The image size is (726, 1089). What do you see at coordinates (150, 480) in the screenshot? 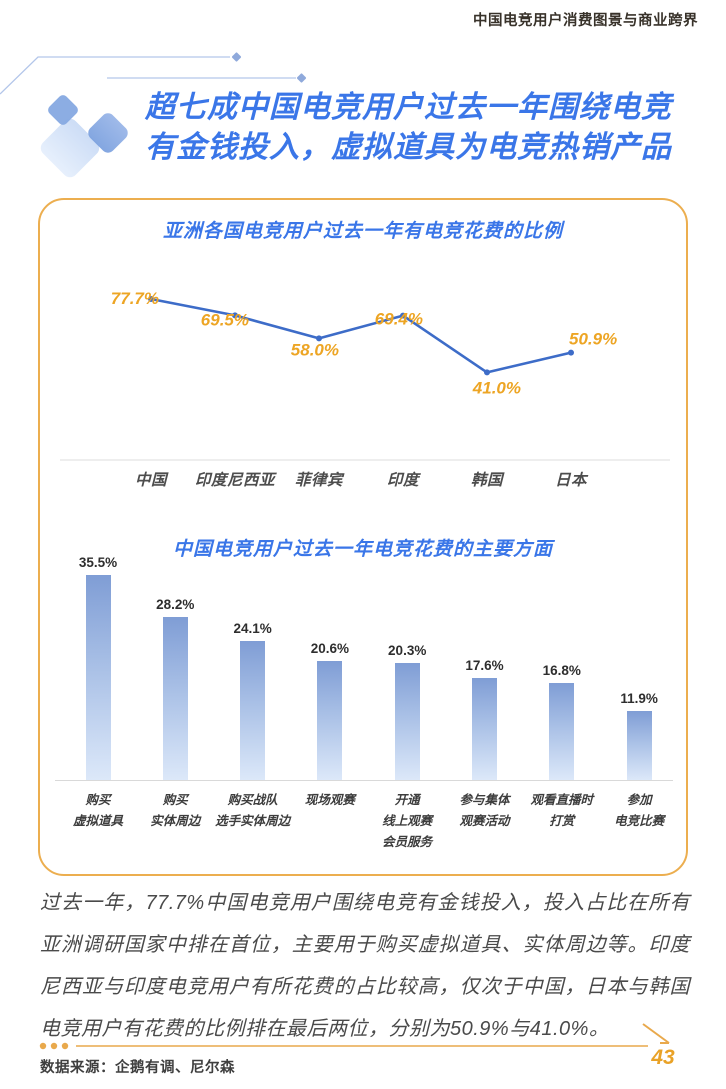
I see `line-chart-category-label: 中国` at bounding box center [150, 480].